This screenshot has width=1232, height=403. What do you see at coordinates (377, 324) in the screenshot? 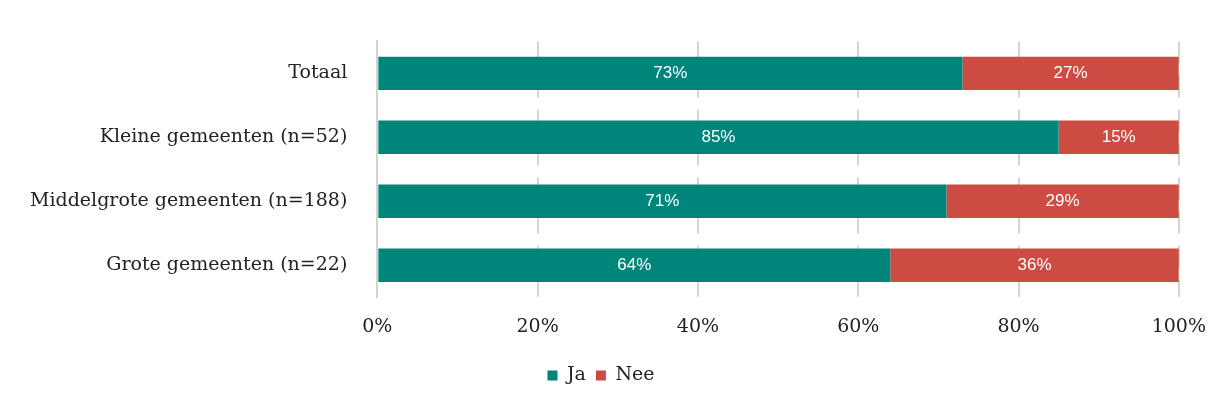
I see `x-tick-label: 0%` at bounding box center [377, 324].